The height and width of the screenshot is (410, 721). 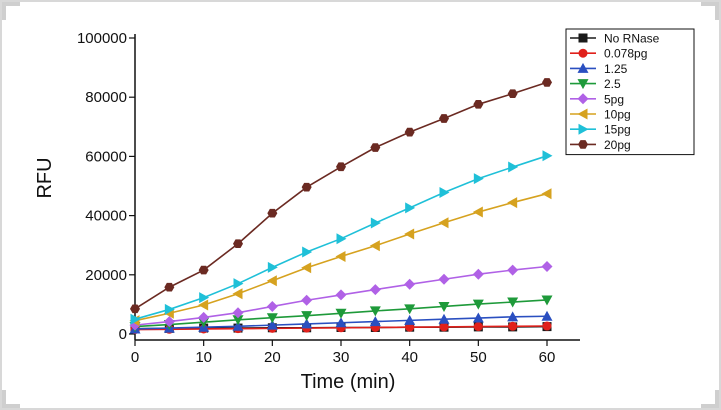 What do you see at coordinates (600, 145) in the screenshot?
I see `legend-entry: 20pg` at bounding box center [600, 145].